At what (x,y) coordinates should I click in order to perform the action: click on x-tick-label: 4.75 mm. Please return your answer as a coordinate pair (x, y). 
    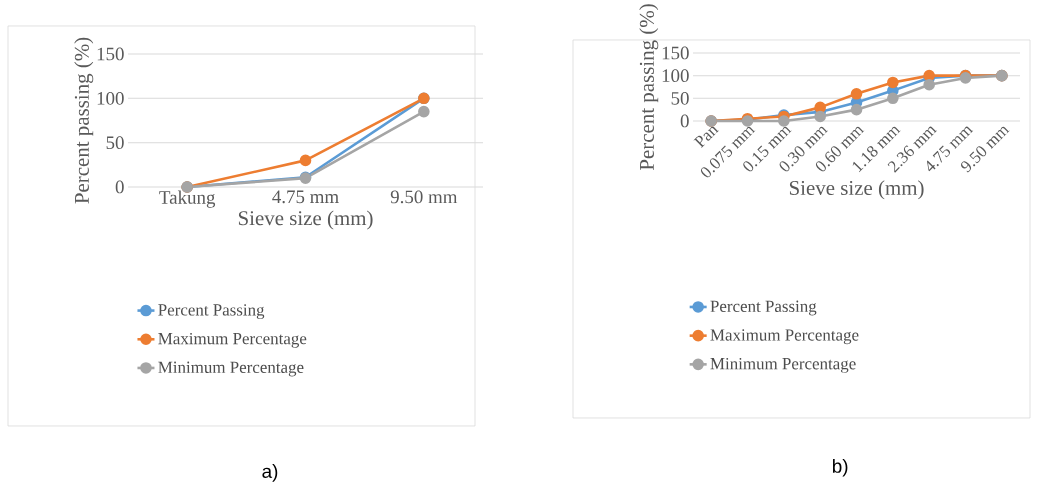
    Looking at the image, I should click on (305, 197).